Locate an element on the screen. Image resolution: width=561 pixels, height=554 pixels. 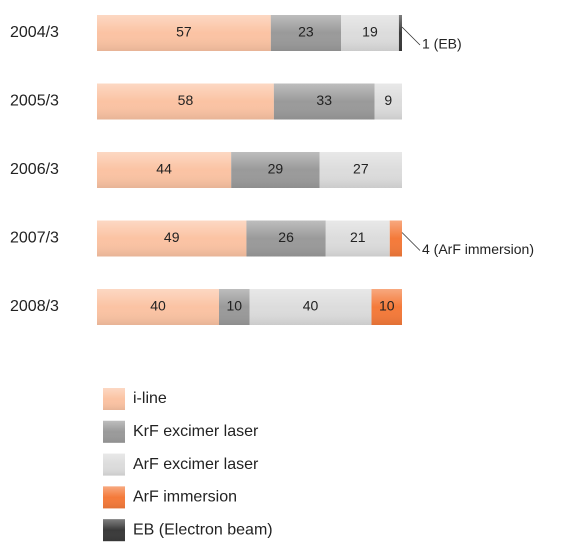
value-label: 29 is located at coordinates (276, 169).